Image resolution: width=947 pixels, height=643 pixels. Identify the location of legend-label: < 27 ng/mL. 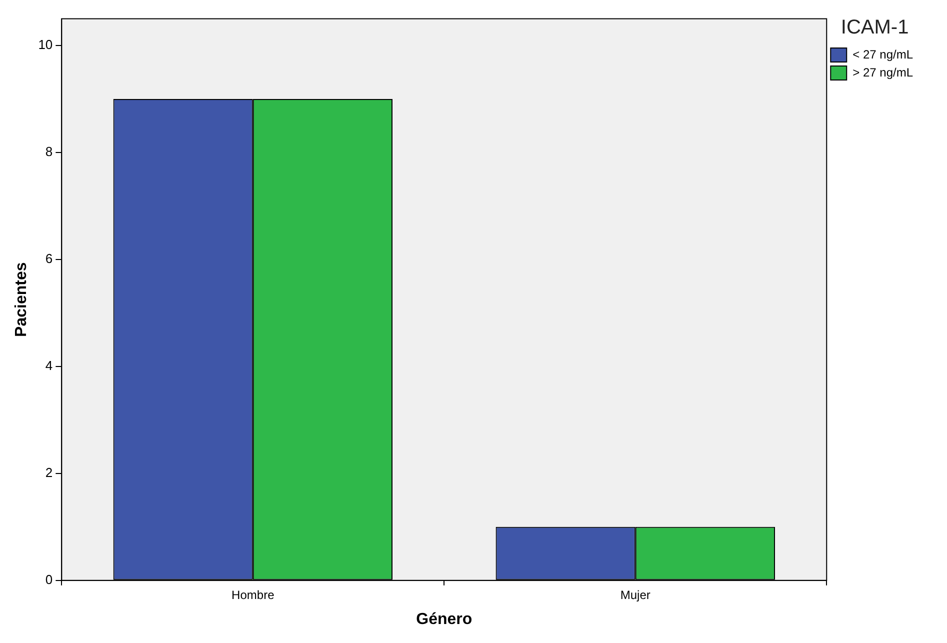
(883, 54).